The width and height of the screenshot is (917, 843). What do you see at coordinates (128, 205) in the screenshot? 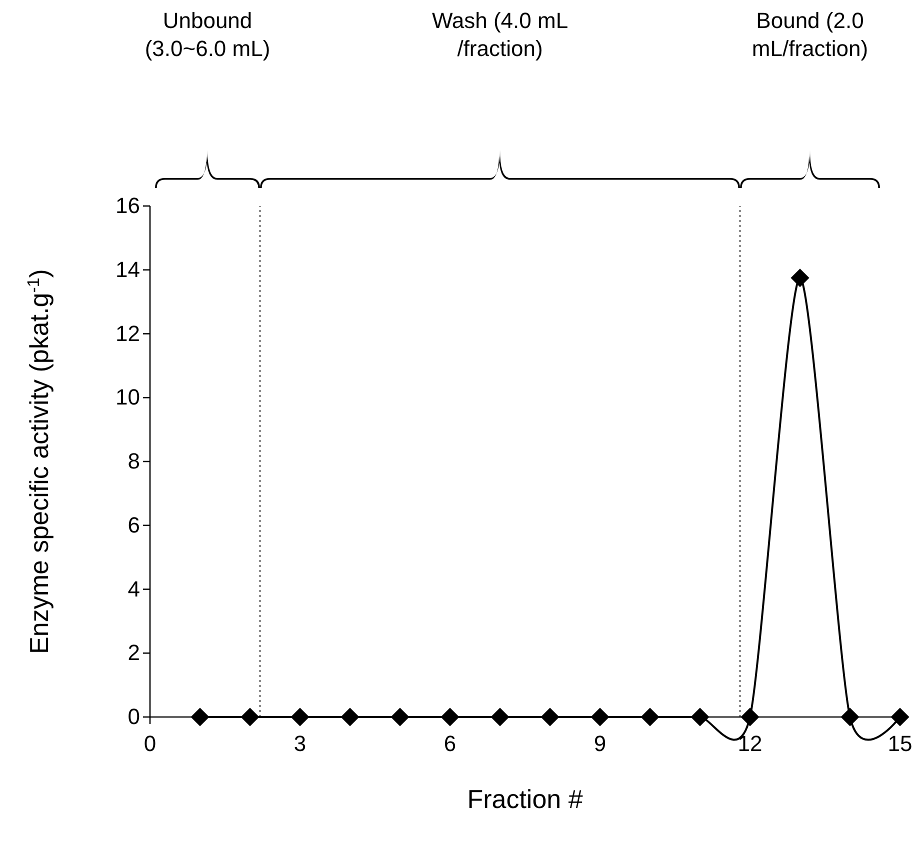
I see `y-tick-label: 16` at bounding box center [128, 205].